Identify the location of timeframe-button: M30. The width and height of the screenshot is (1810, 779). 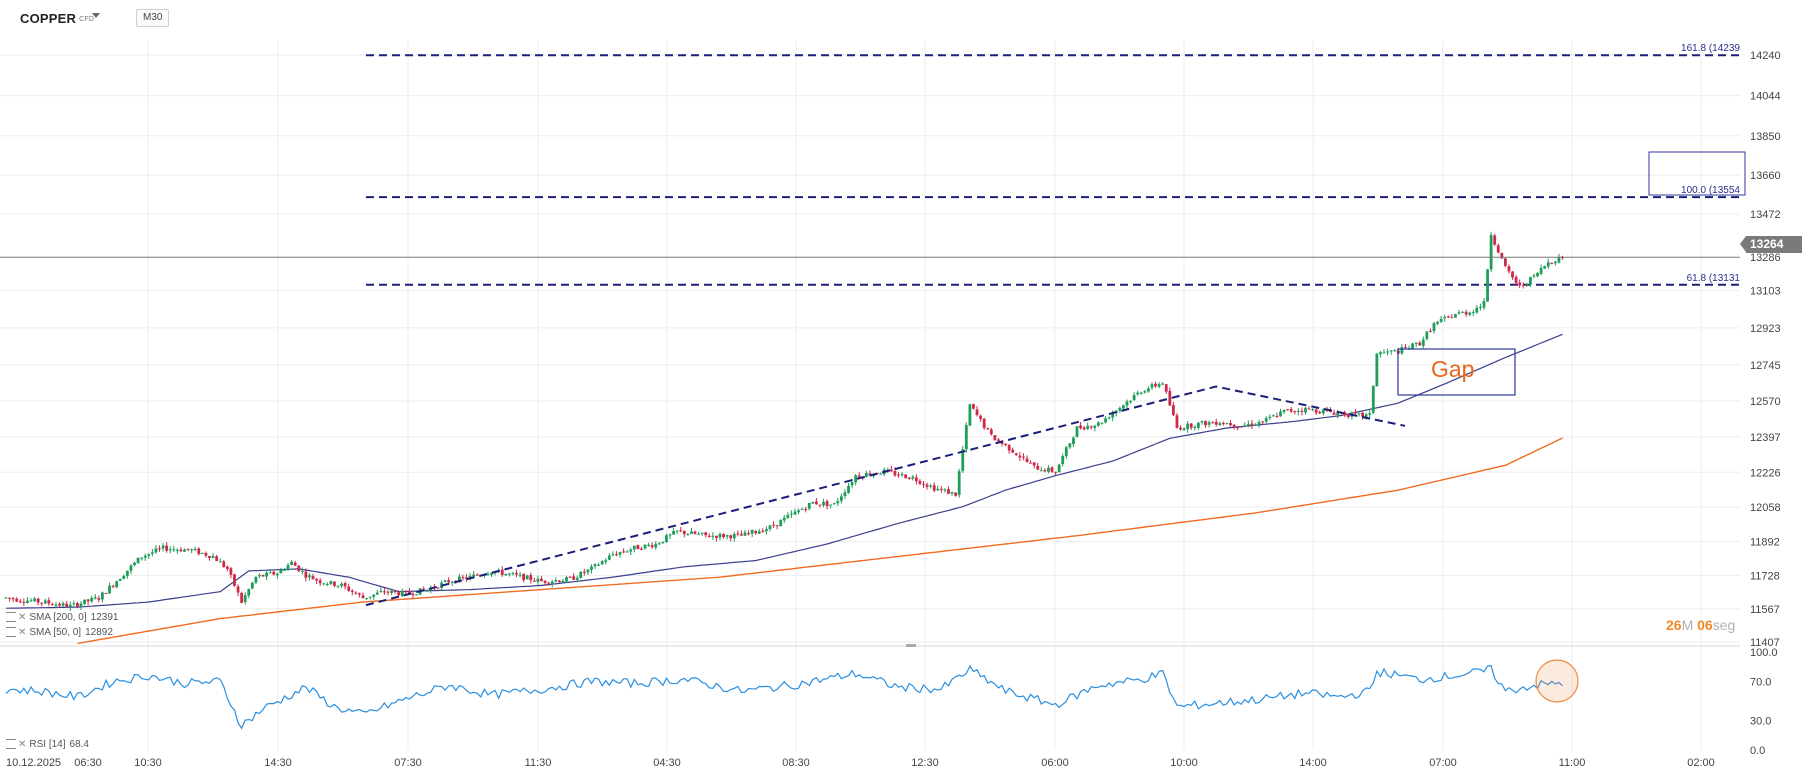
(153, 18).